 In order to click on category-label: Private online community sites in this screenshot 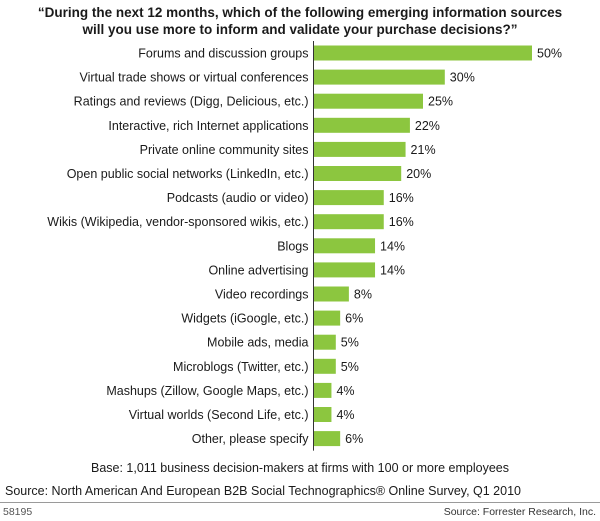, I will do `click(224, 150)`.